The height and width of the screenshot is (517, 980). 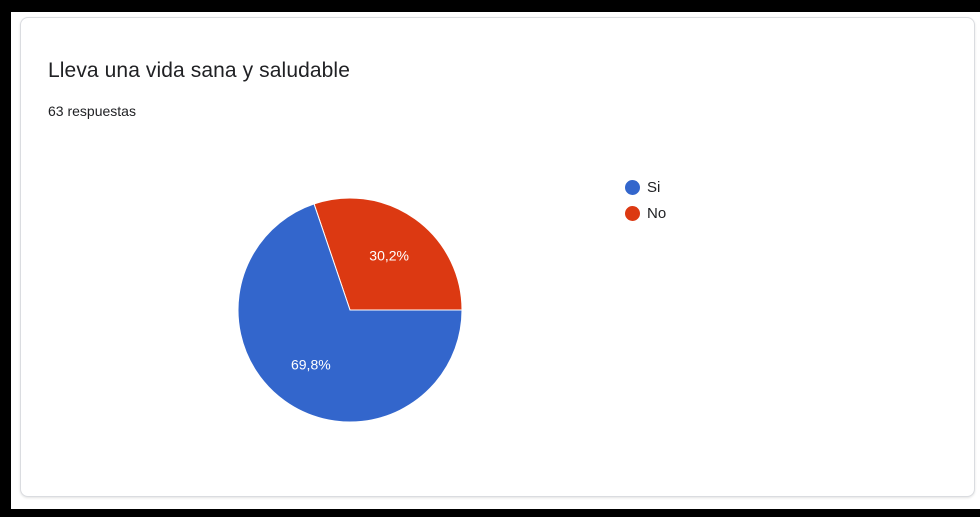 I want to click on pie-slice-no, so click(x=388, y=254).